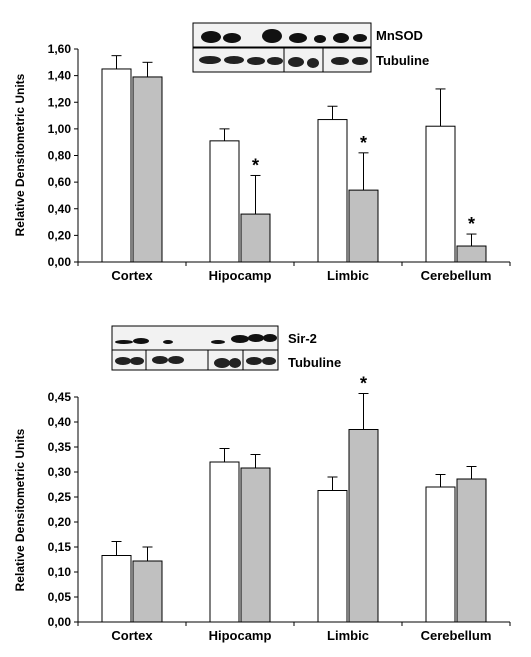 This screenshot has height=657, width=531. I want to click on blot-label-tubuline-2: Tubuline, so click(314, 362).